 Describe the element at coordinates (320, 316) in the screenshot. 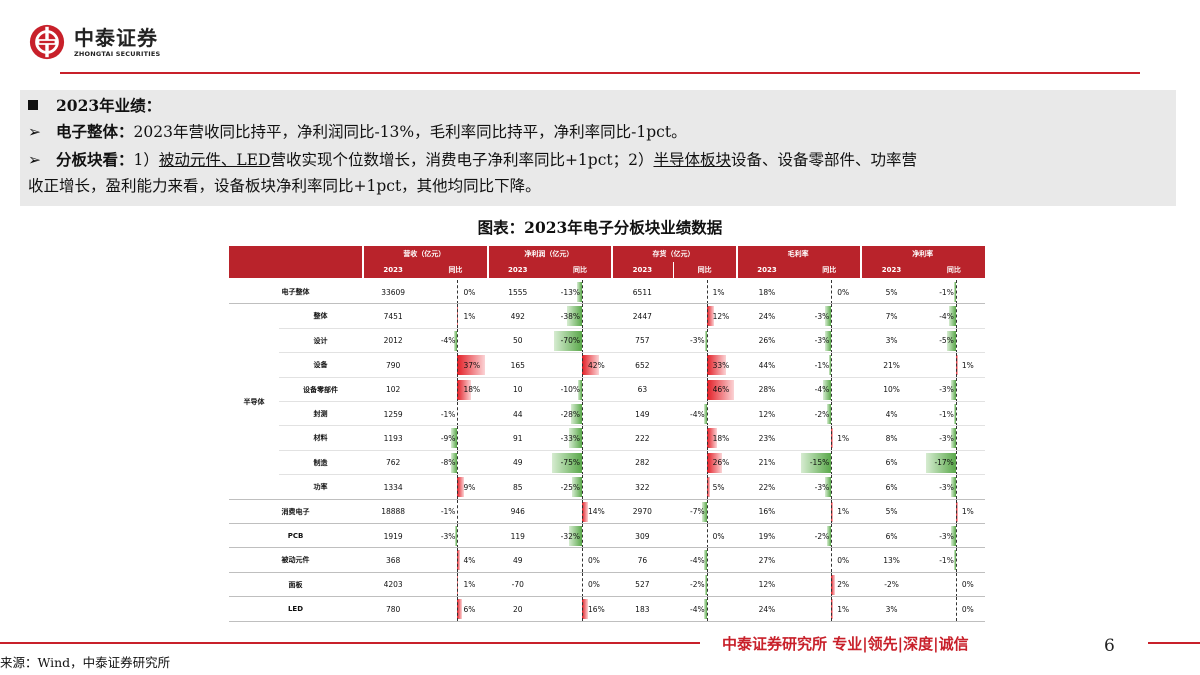

I see `row-label: 整体` at that location.